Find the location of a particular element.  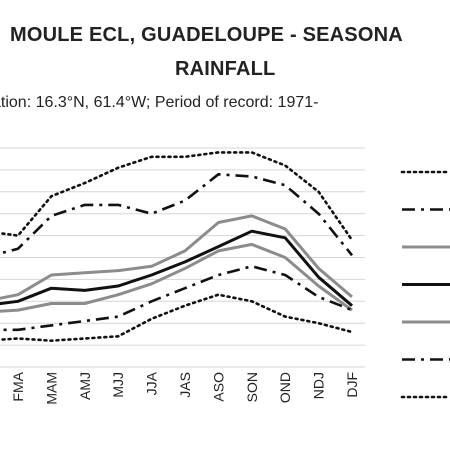

chart-title-line2: RAINFALL is located at coordinates (225, 69).